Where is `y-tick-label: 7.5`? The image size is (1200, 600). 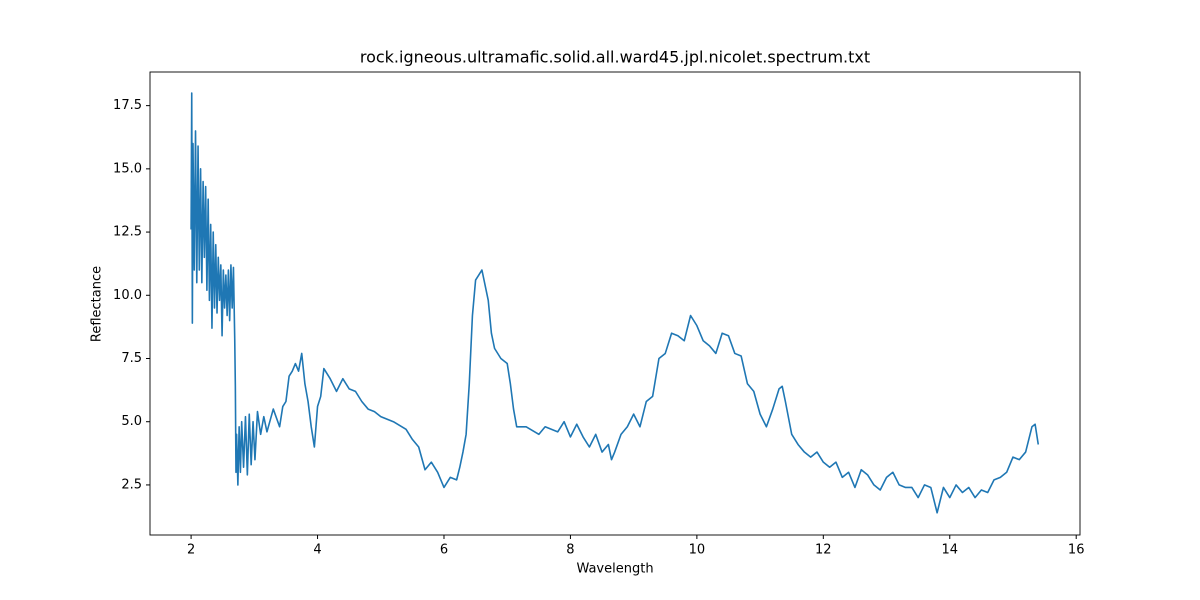
y-tick-label: 7.5 is located at coordinates (131, 358).